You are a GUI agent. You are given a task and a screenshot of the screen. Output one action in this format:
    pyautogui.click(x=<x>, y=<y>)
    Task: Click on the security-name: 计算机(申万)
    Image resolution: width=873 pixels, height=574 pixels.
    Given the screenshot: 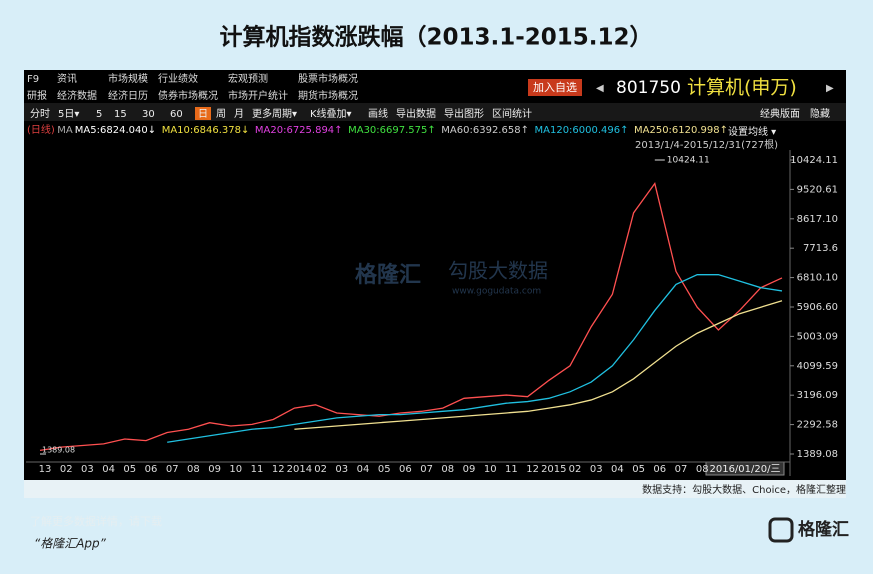 What is the action you would take?
    pyautogui.click(x=742, y=88)
    